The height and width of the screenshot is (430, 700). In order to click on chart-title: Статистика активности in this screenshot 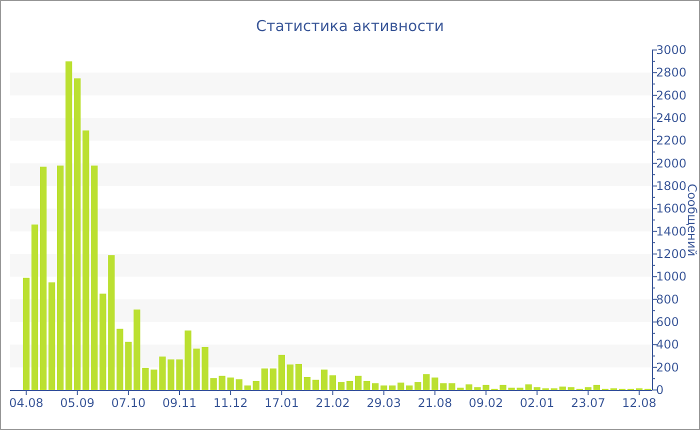, I will do `click(350, 26)`.